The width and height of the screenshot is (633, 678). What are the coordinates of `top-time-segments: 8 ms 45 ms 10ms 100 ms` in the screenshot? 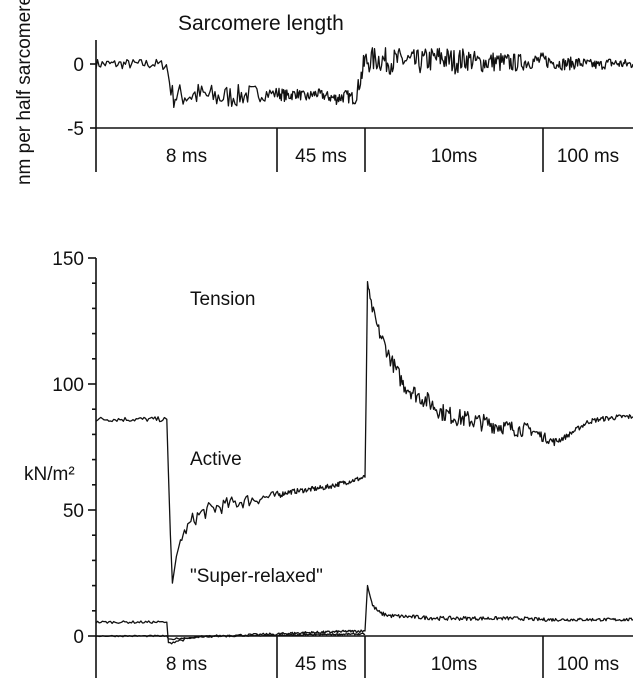 It's located at (357, 150).